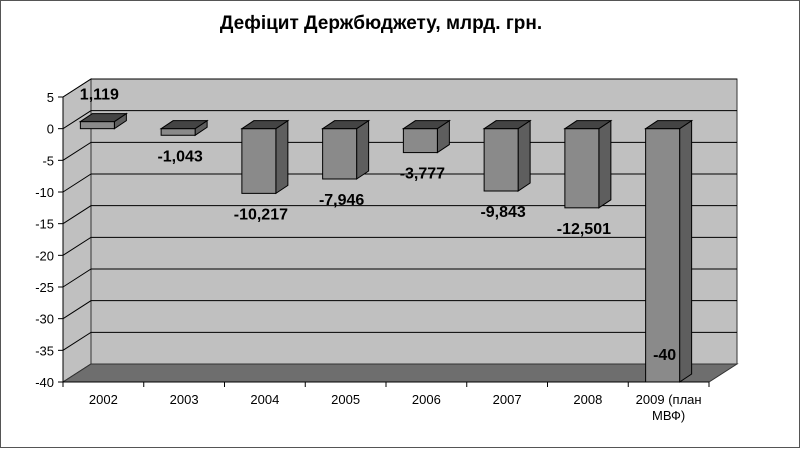  Describe the element at coordinates (584, 229) in the screenshot. I see `data-label: -12,501` at that location.